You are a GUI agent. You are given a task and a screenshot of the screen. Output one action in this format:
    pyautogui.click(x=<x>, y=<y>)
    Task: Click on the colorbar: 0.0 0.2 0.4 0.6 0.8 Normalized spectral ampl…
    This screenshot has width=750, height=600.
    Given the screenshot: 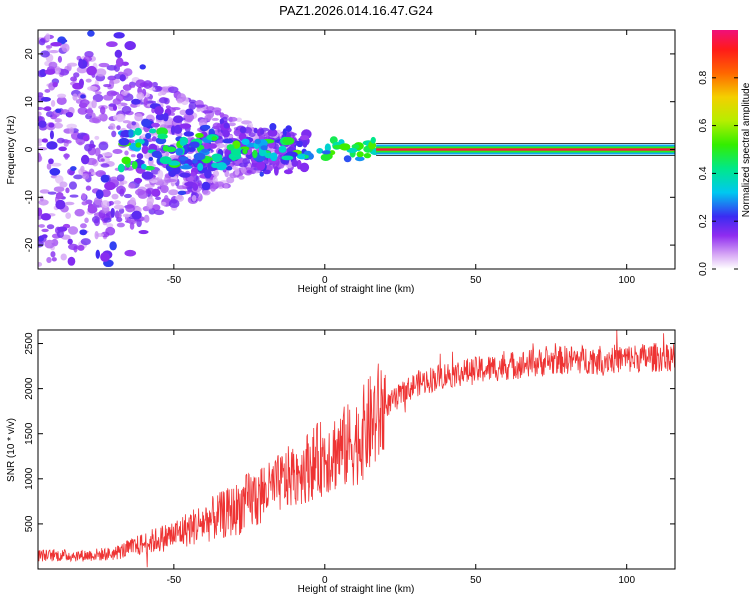 What is the action you would take?
    pyautogui.click(x=724, y=153)
    